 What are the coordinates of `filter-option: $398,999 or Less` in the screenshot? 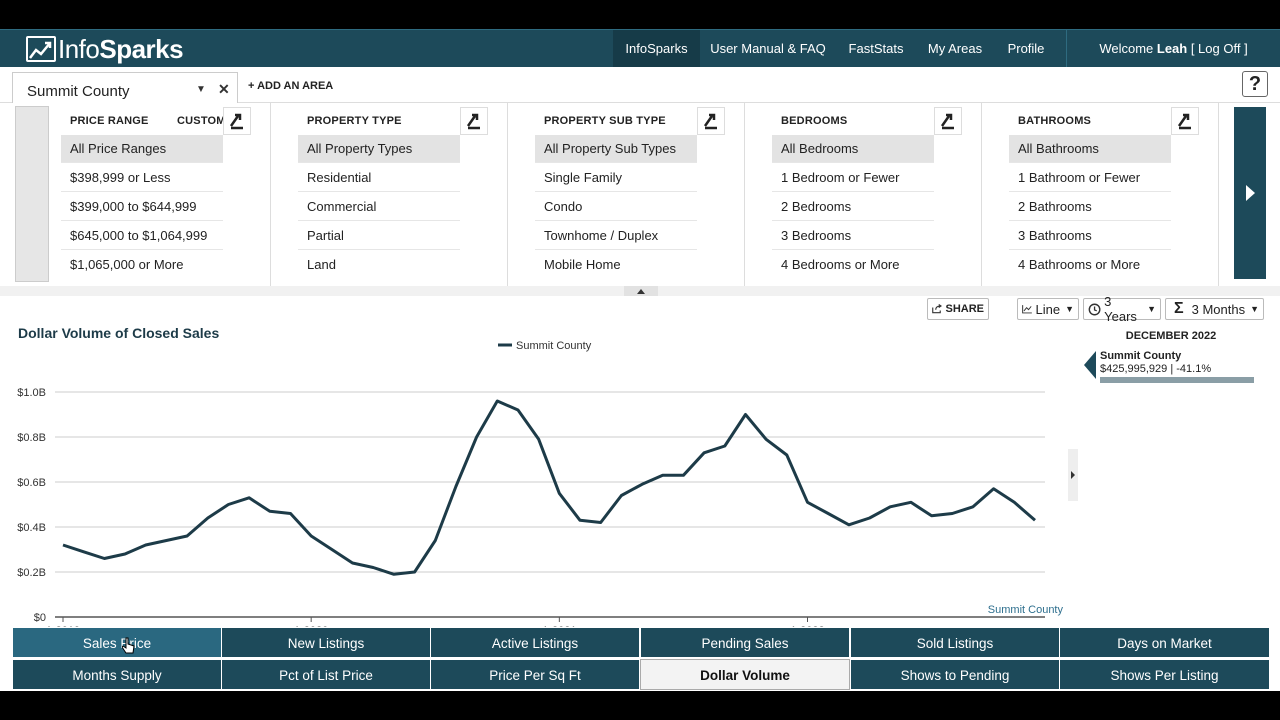 It's located at (142, 178).